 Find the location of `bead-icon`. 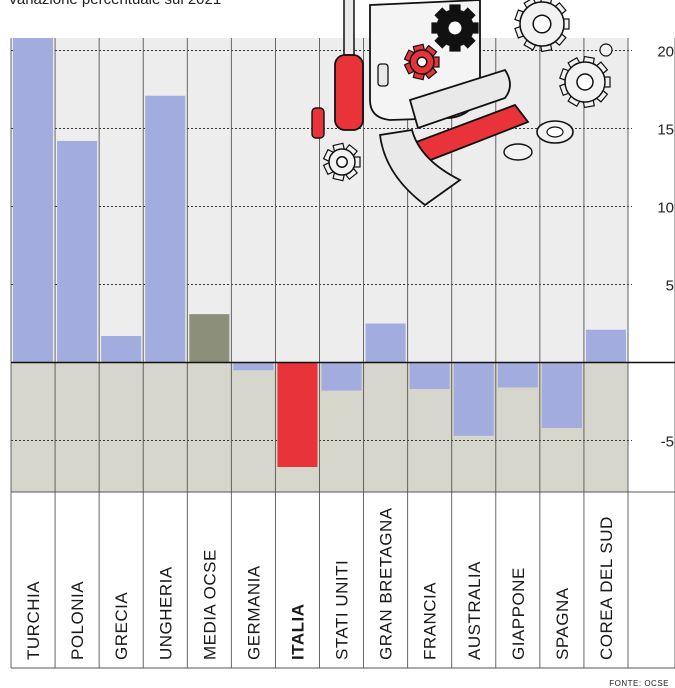

bead-icon is located at coordinates (606, 50).